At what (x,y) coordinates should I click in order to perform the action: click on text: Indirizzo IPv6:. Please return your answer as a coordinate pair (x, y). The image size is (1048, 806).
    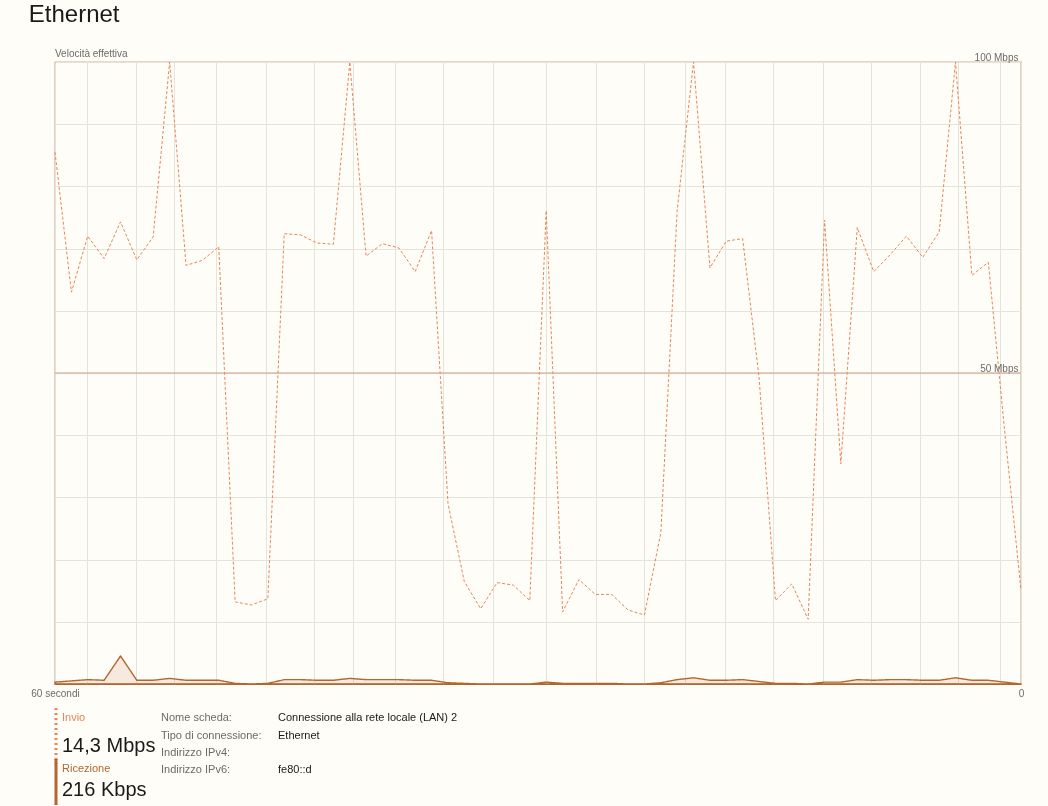
    Looking at the image, I should click on (196, 769).